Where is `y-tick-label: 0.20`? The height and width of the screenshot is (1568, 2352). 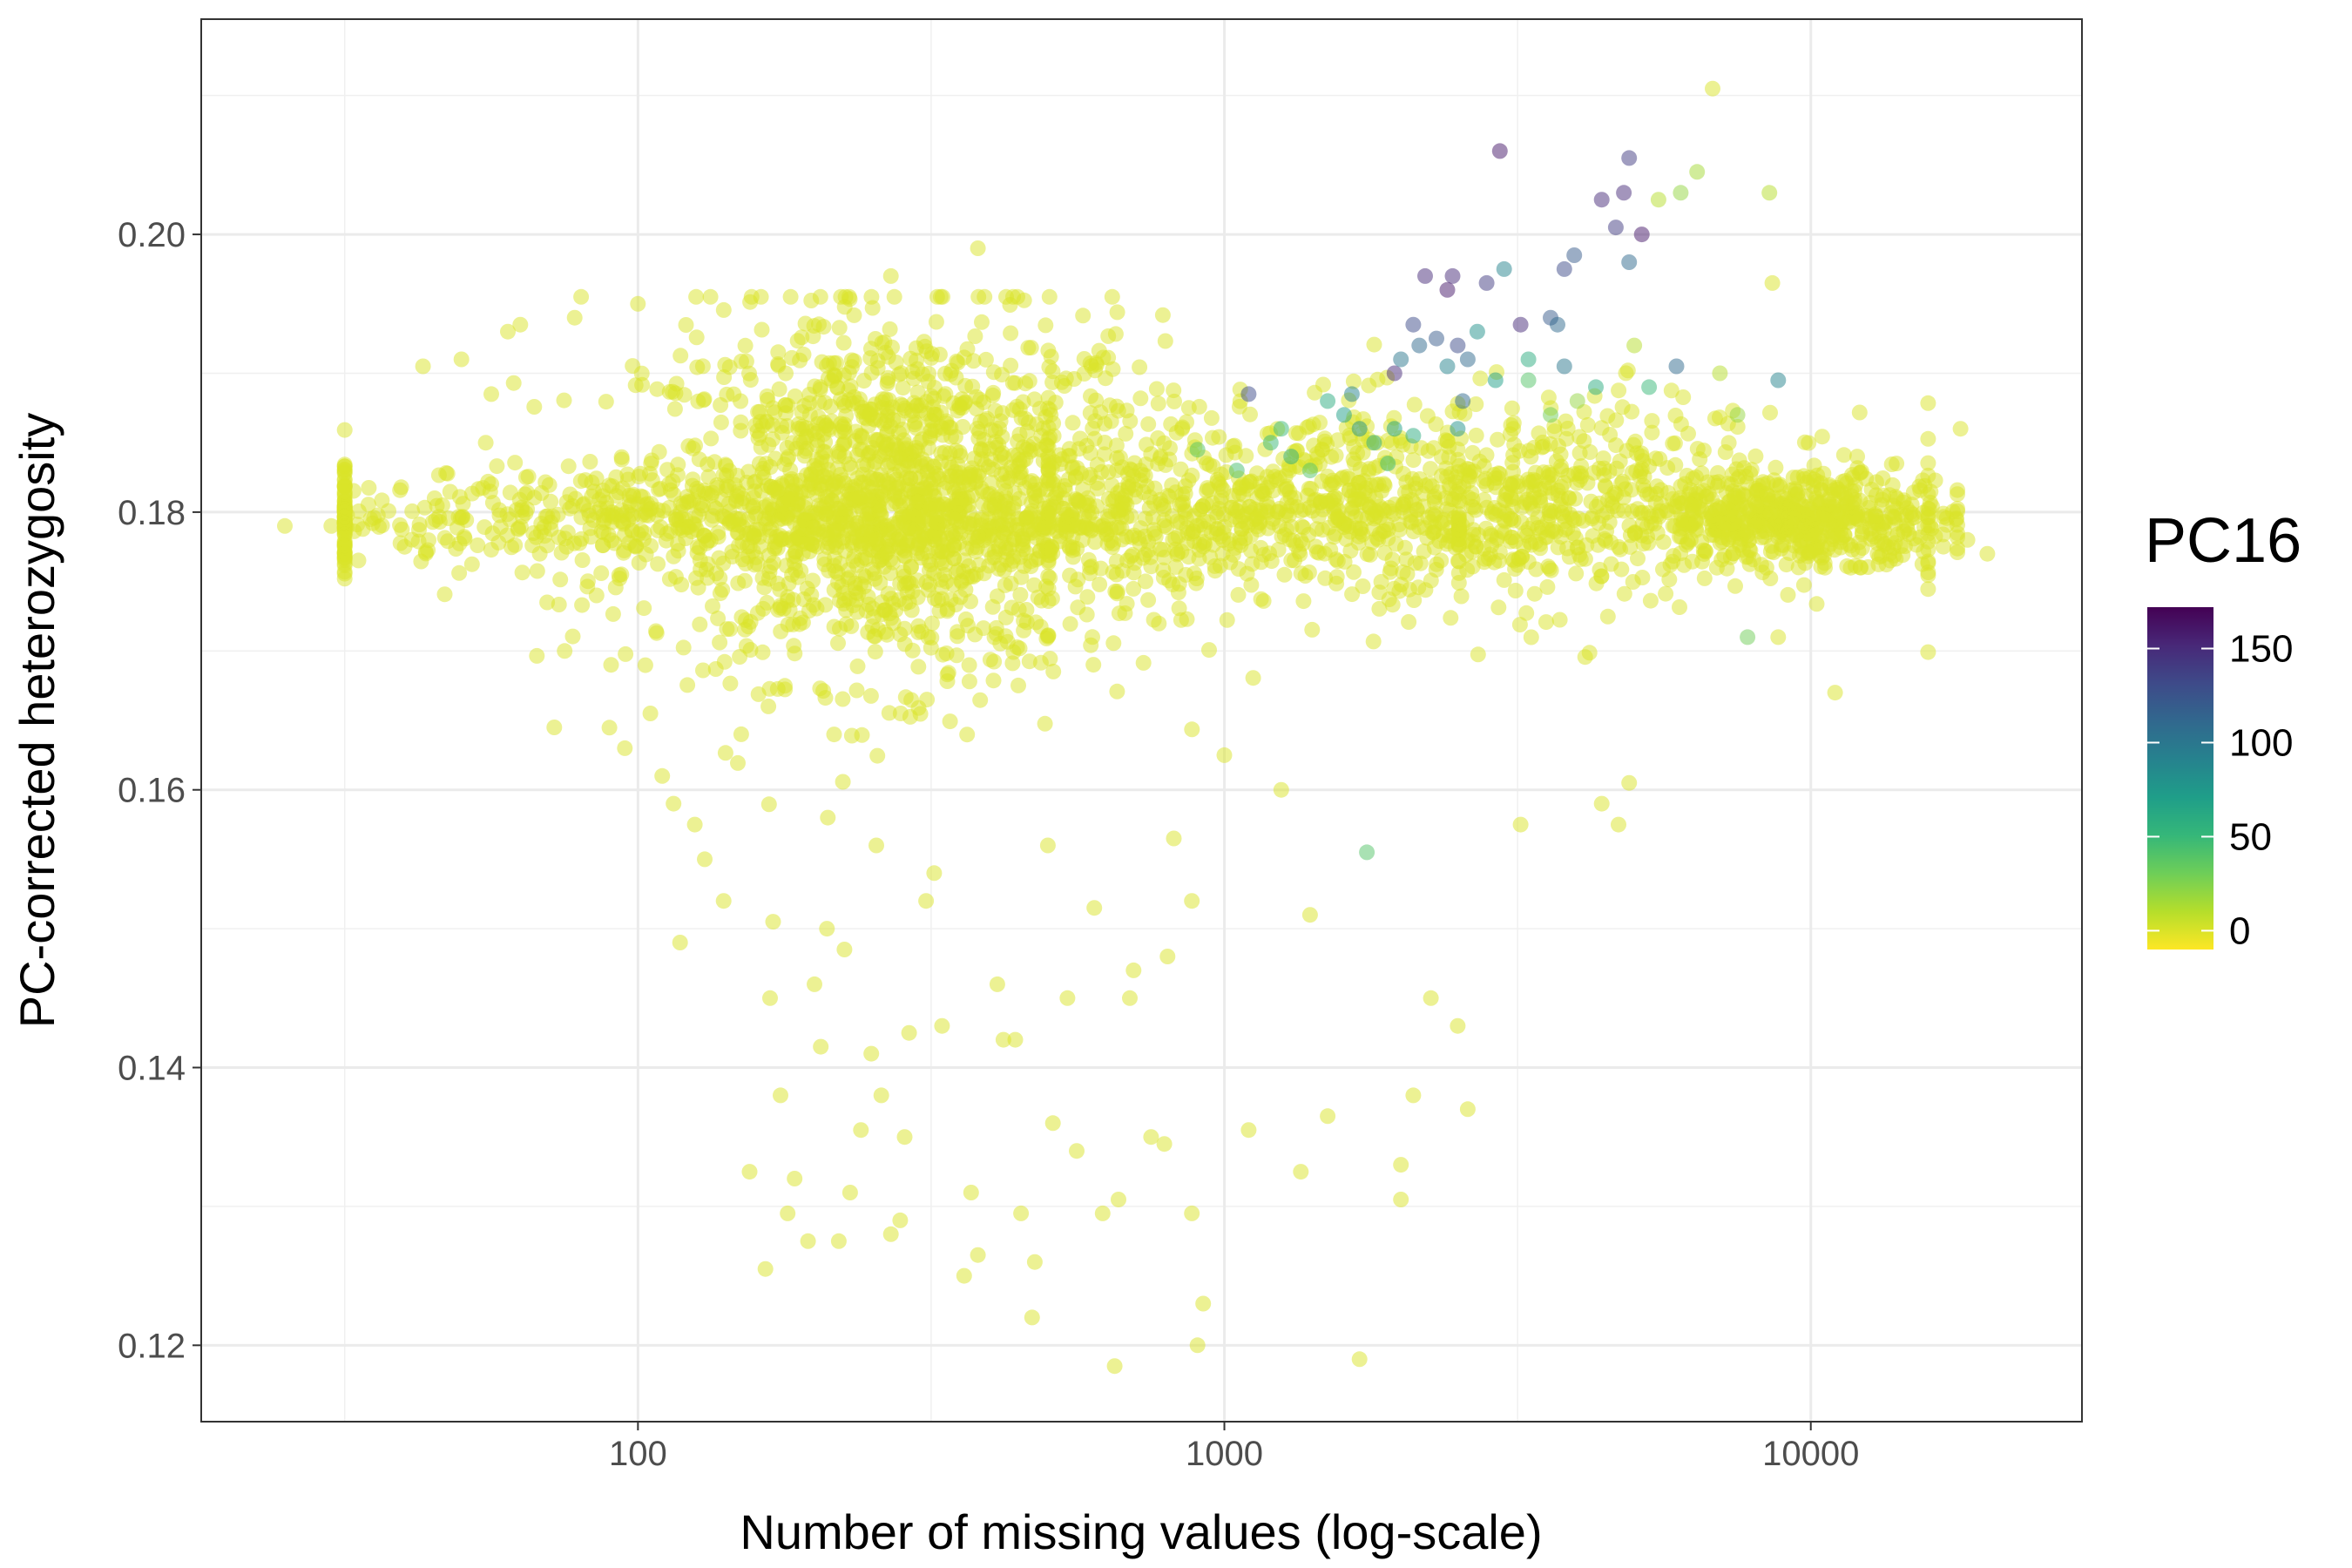
y-tick-label: 0.20 is located at coordinates (152, 235).